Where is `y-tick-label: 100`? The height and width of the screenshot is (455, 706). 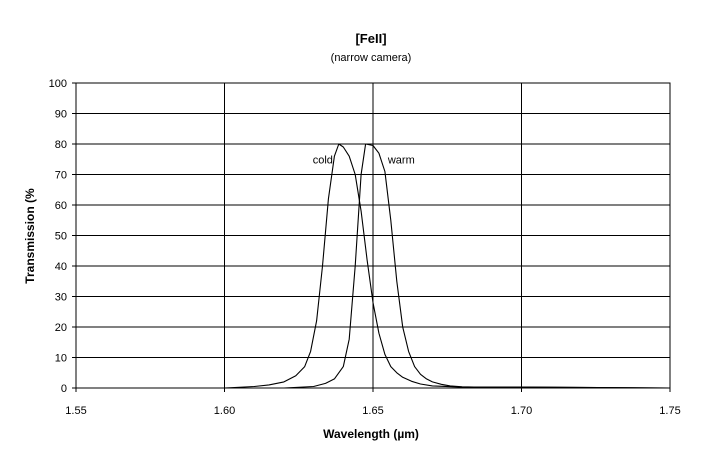
y-tick-label: 100 is located at coordinates (58, 84).